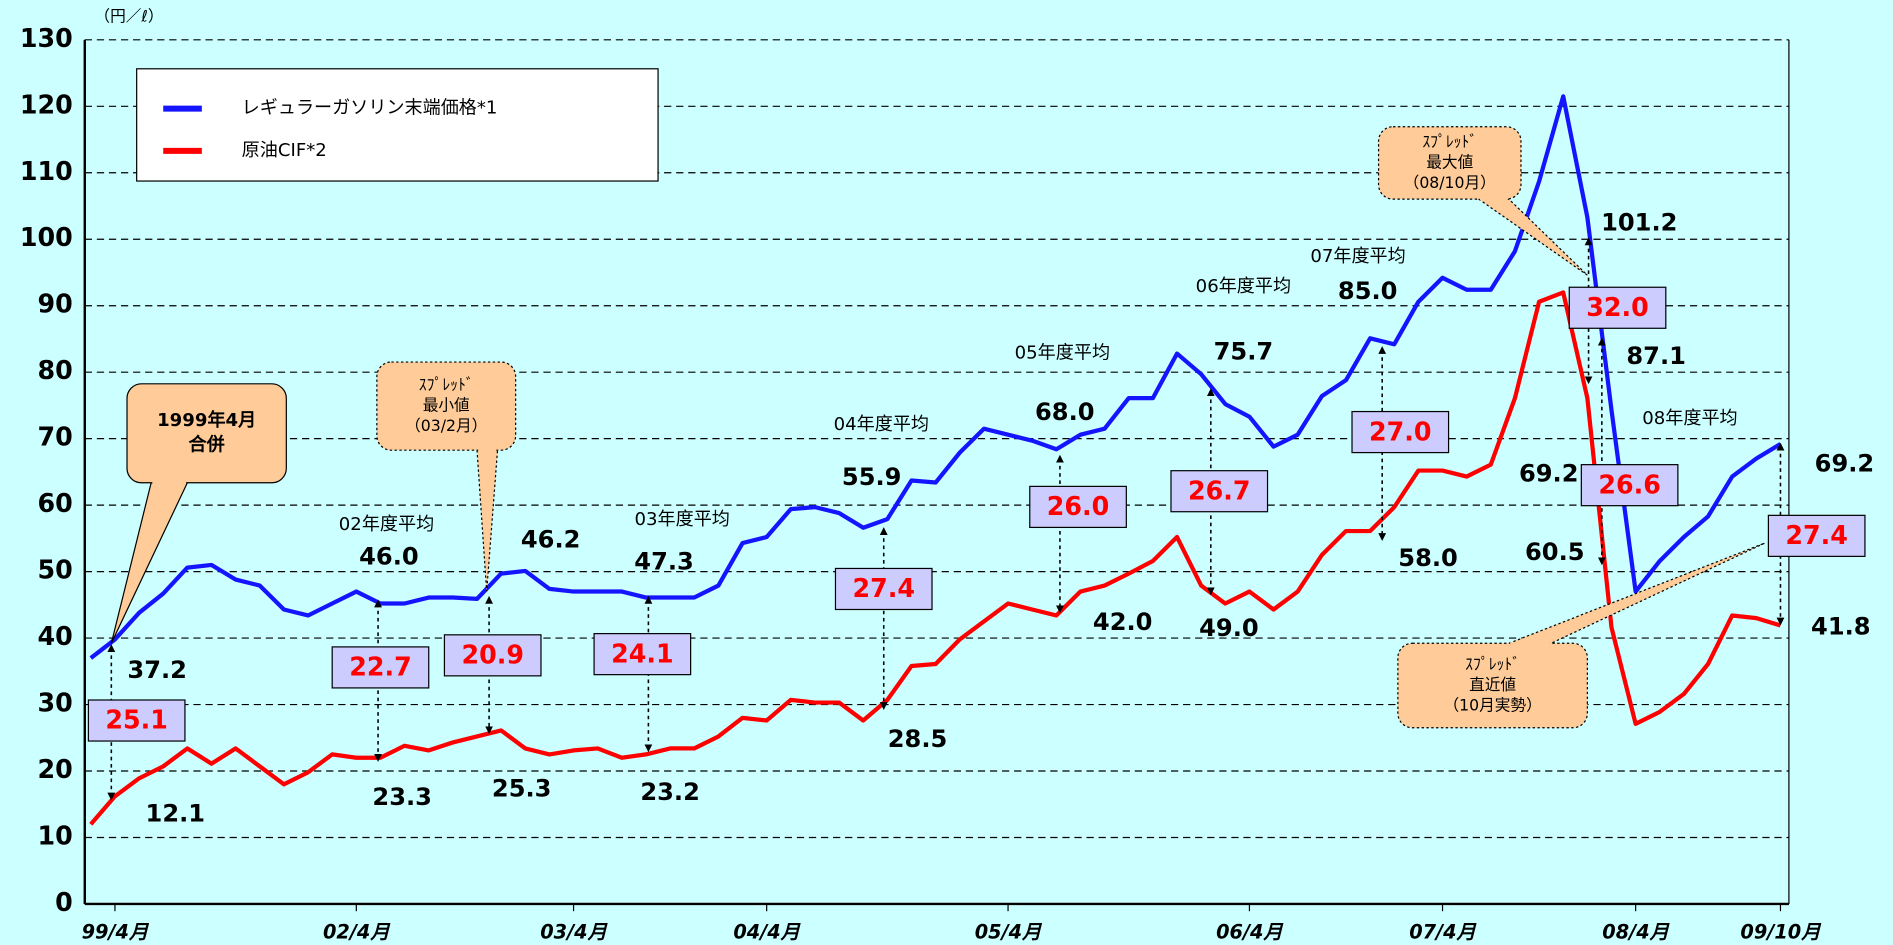  Describe the element at coordinates (207, 444) in the screenshot. I see `callout-text: 合併` at that location.